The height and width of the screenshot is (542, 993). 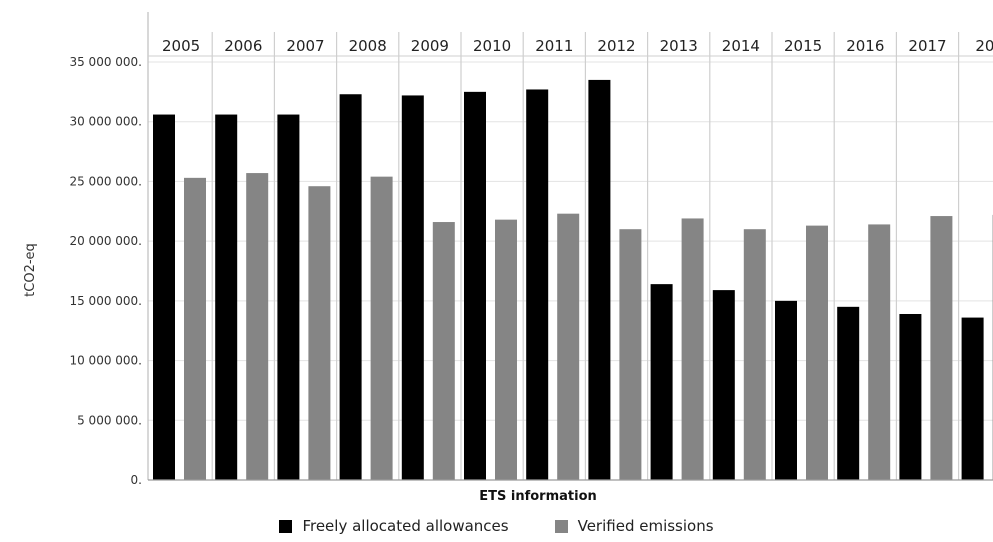 I want to click on x-tick-label: 2009, so click(x=430, y=46).